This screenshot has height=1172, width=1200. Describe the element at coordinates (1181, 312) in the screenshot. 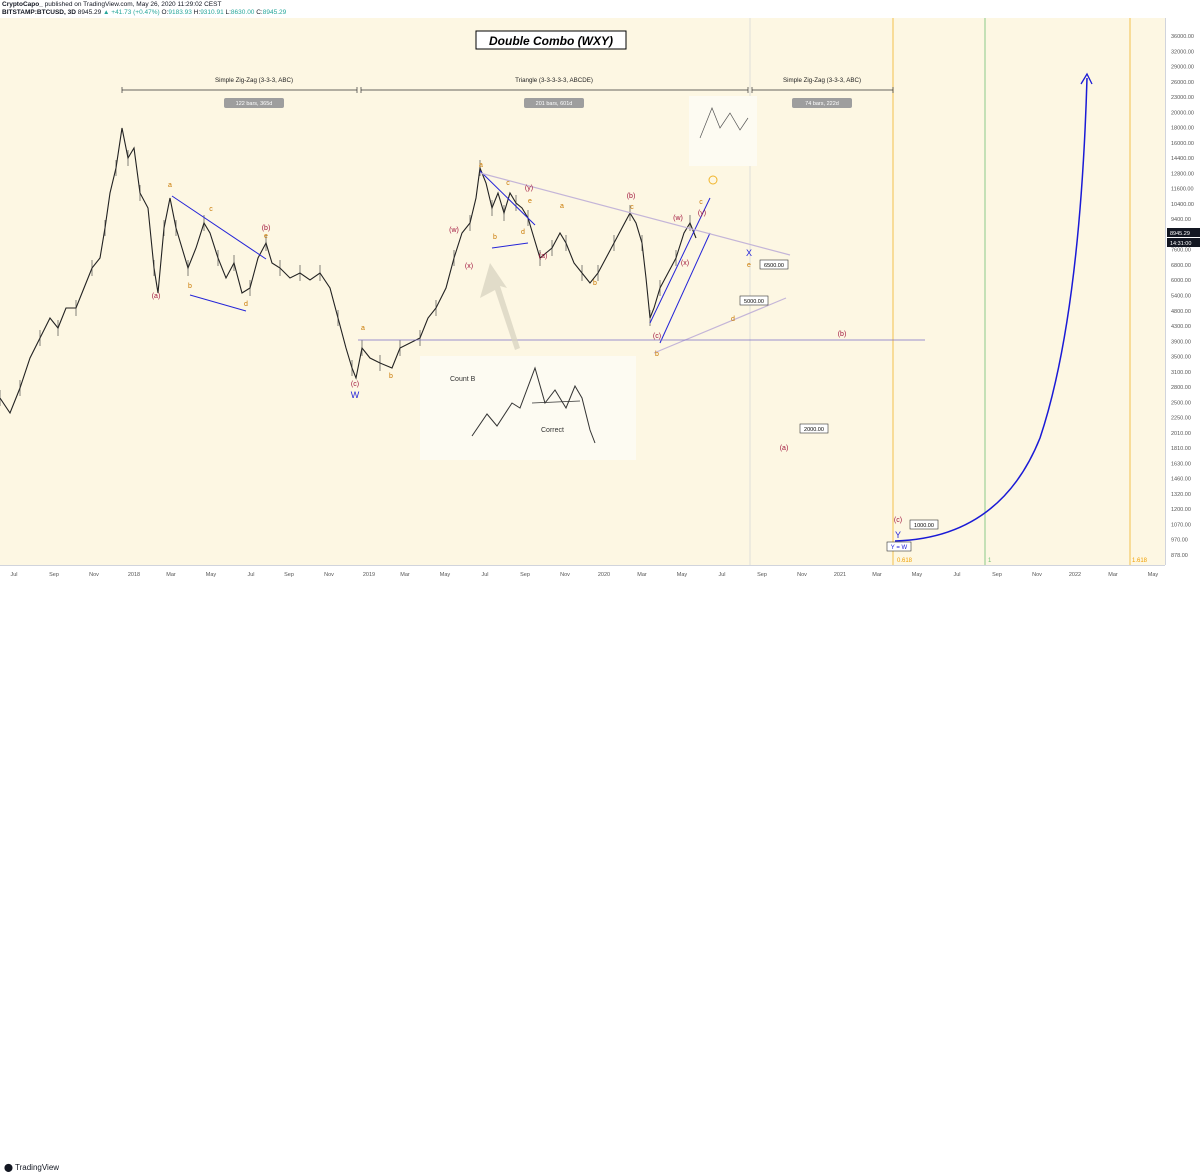

I see `price-tick-label: 4800.00` at that location.